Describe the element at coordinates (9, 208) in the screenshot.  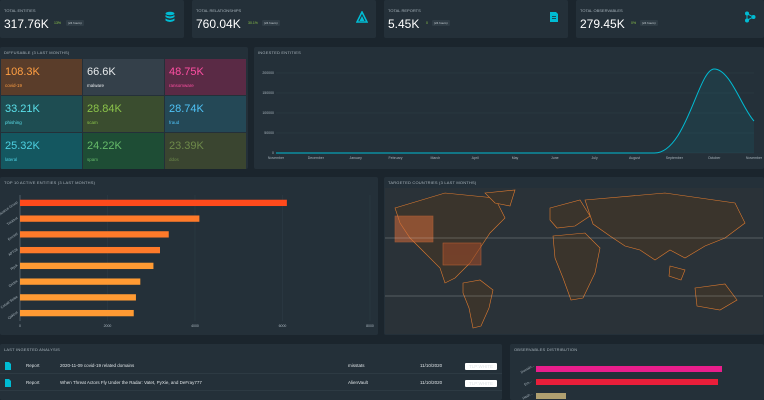
I see `y-tick-label: Lazarus Group` at that location.